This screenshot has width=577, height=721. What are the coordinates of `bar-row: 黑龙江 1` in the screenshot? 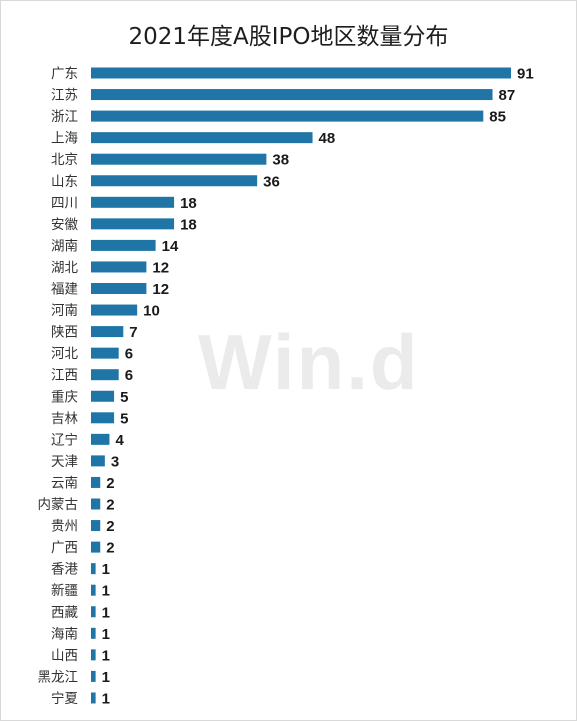 It's located at (74, 677).